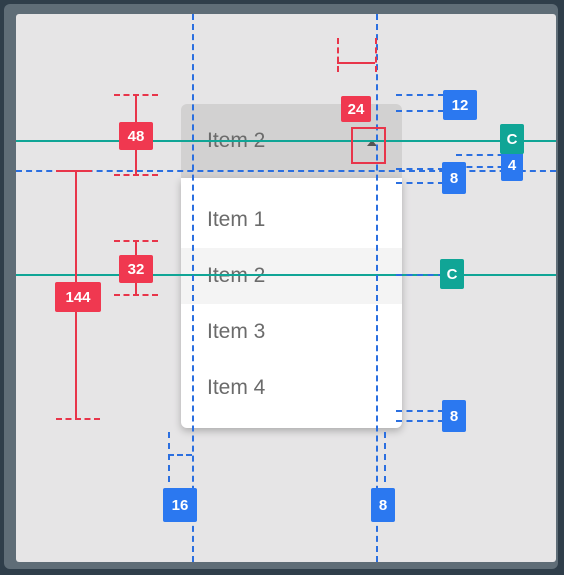  Describe the element at coordinates (180, 505) in the screenshot. I see `badge-16: 16` at that location.